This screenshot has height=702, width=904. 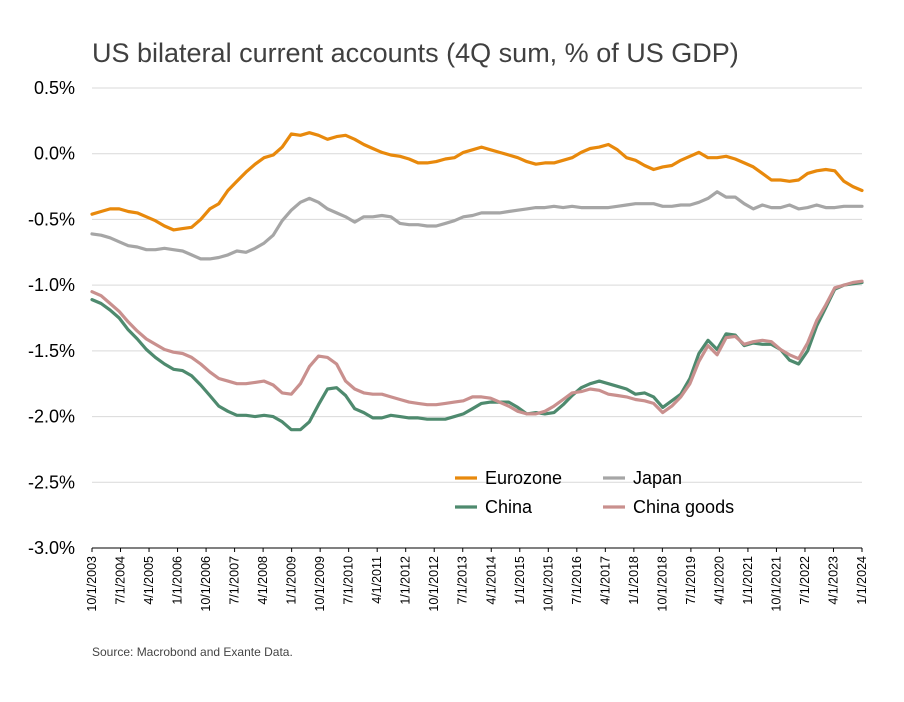 What do you see at coordinates (523, 478) in the screenshot?
I see `legend-label-eurozone: Eurozone` at bounding box center [523, 478].